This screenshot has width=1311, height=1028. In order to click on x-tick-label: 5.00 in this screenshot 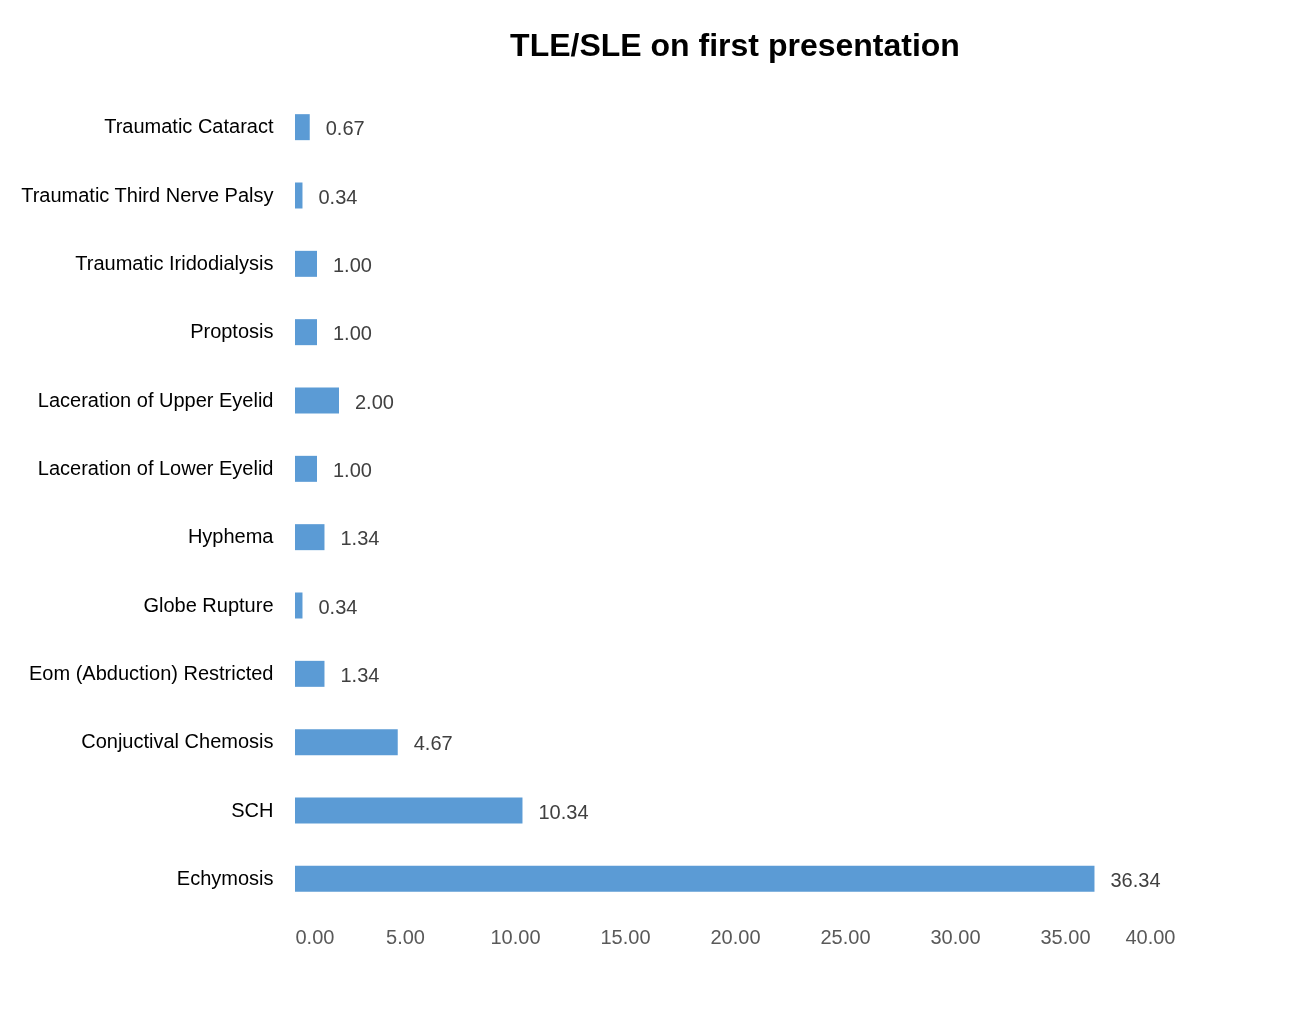, I will do `click(405, 936)`.